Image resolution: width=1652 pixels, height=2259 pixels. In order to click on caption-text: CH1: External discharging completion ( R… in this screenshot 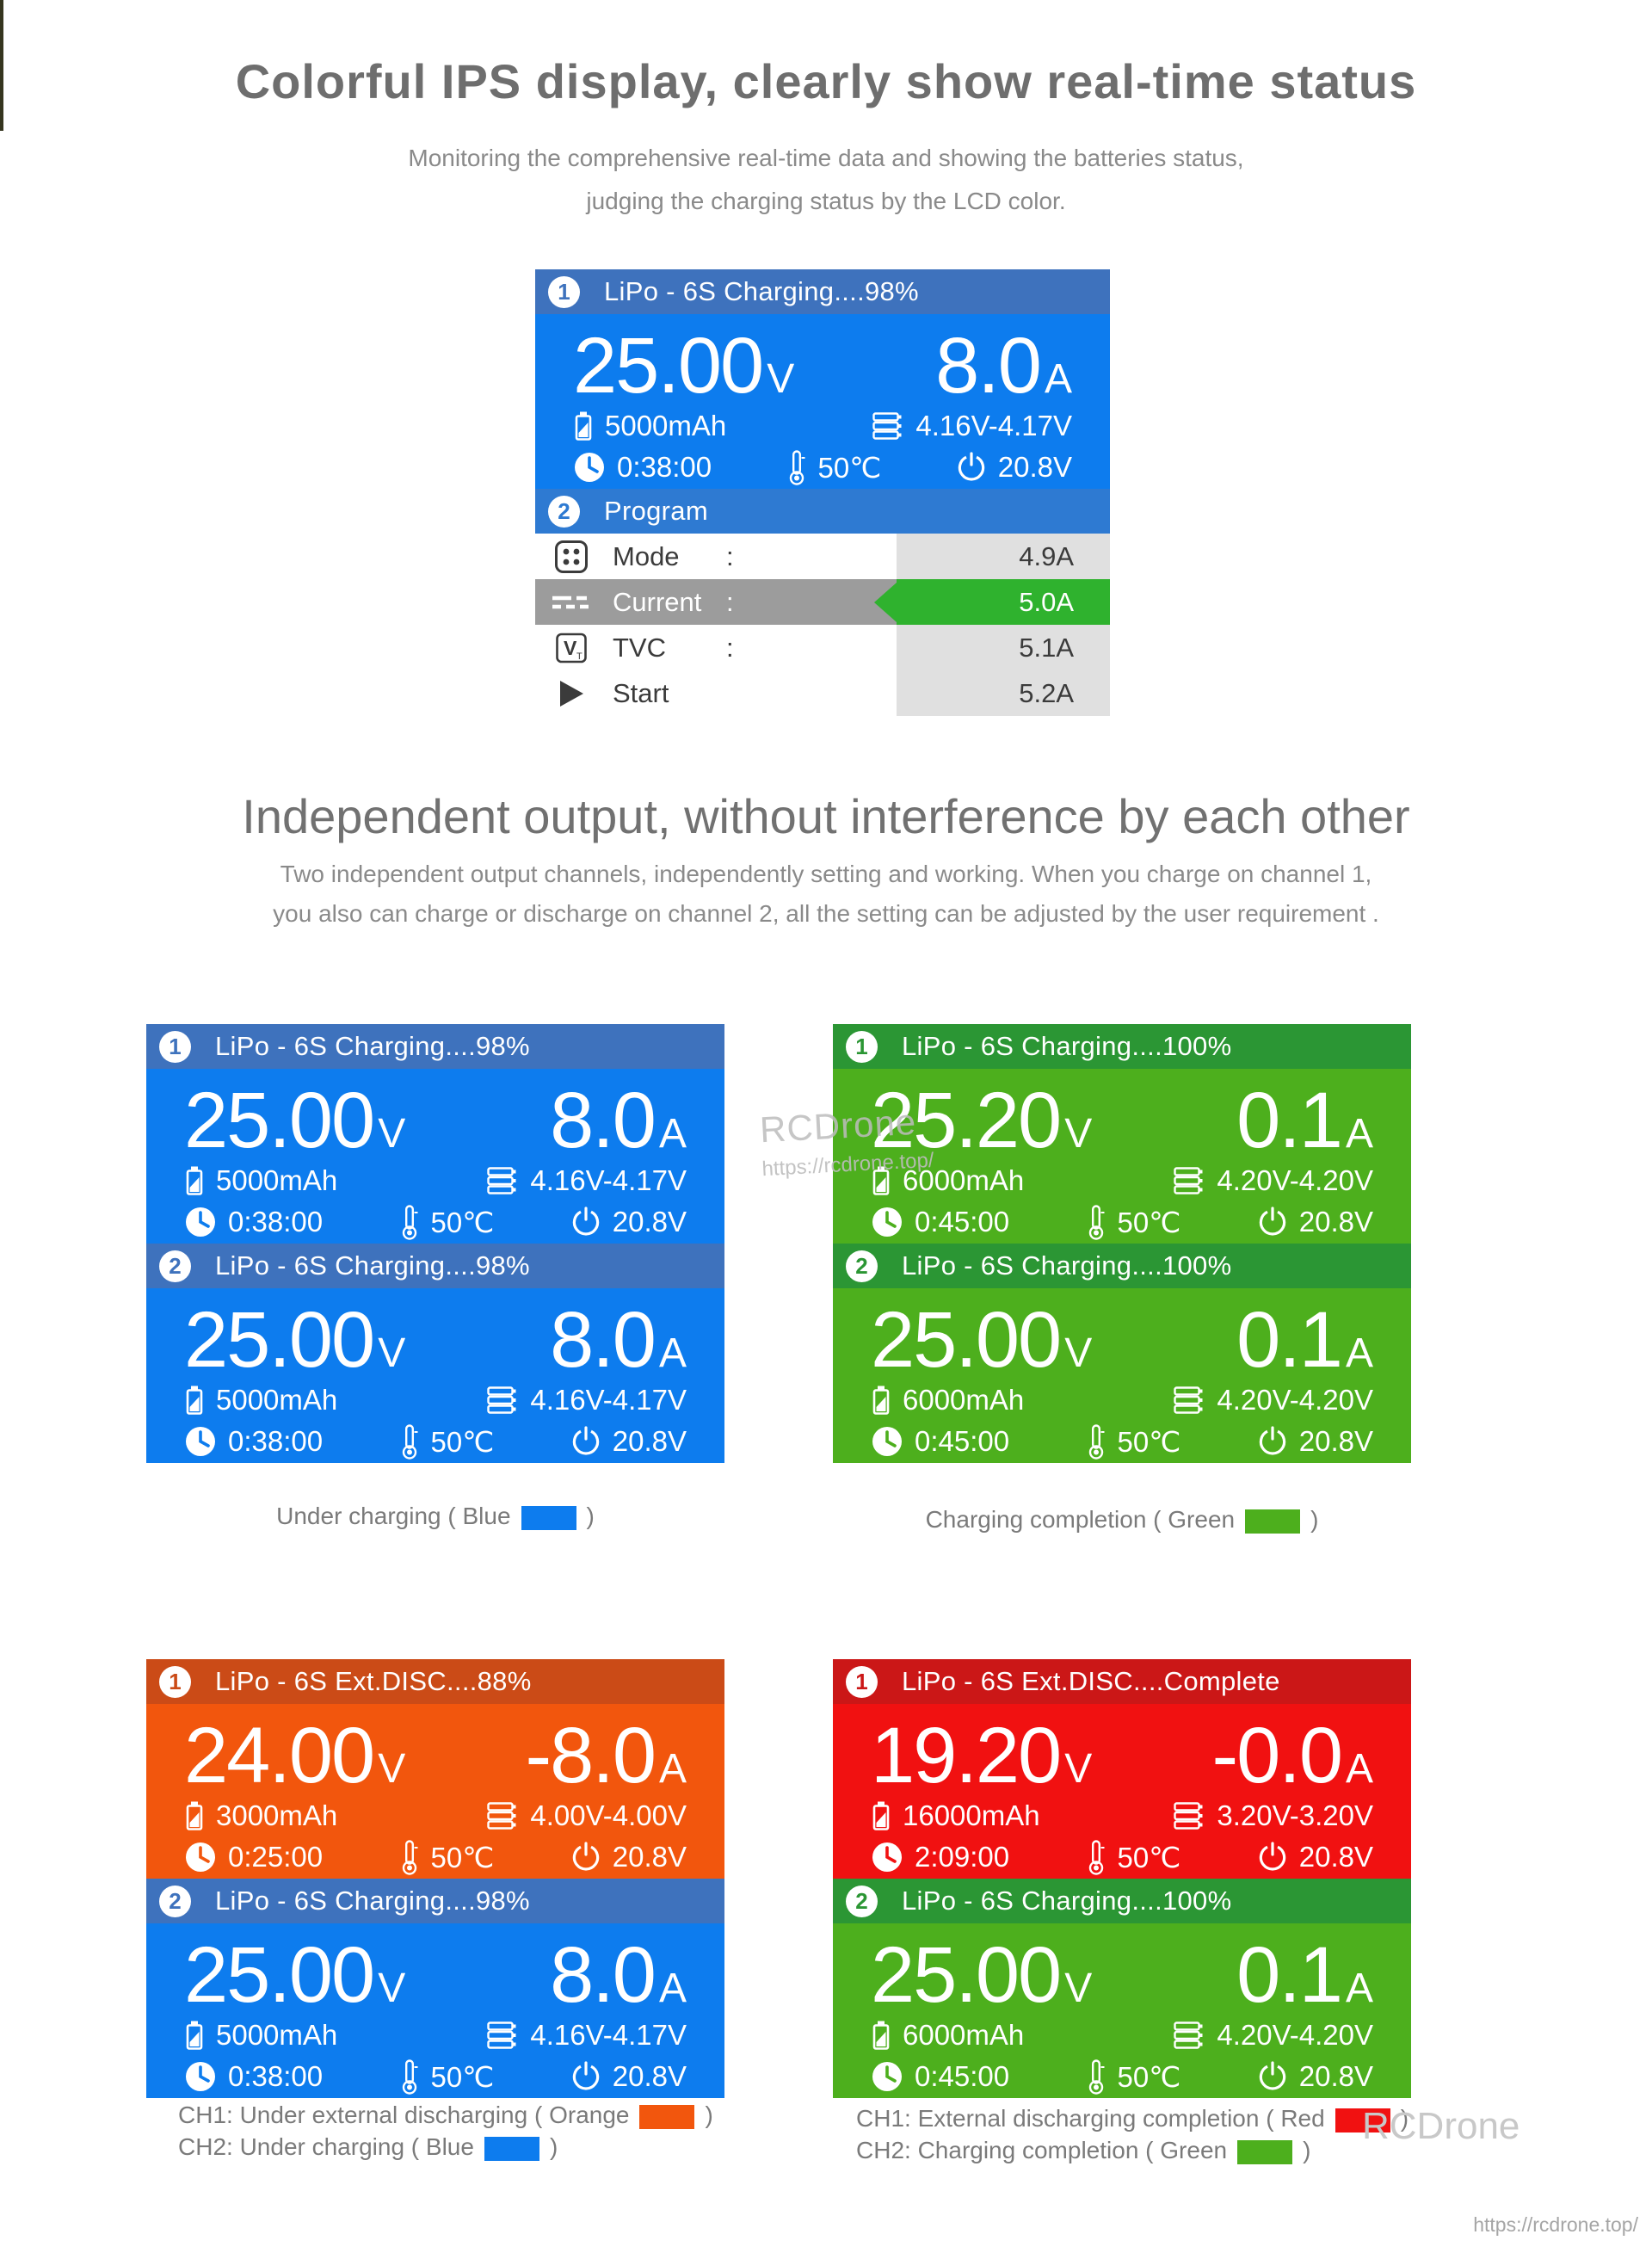, I will do `click(1090, 2118)`.